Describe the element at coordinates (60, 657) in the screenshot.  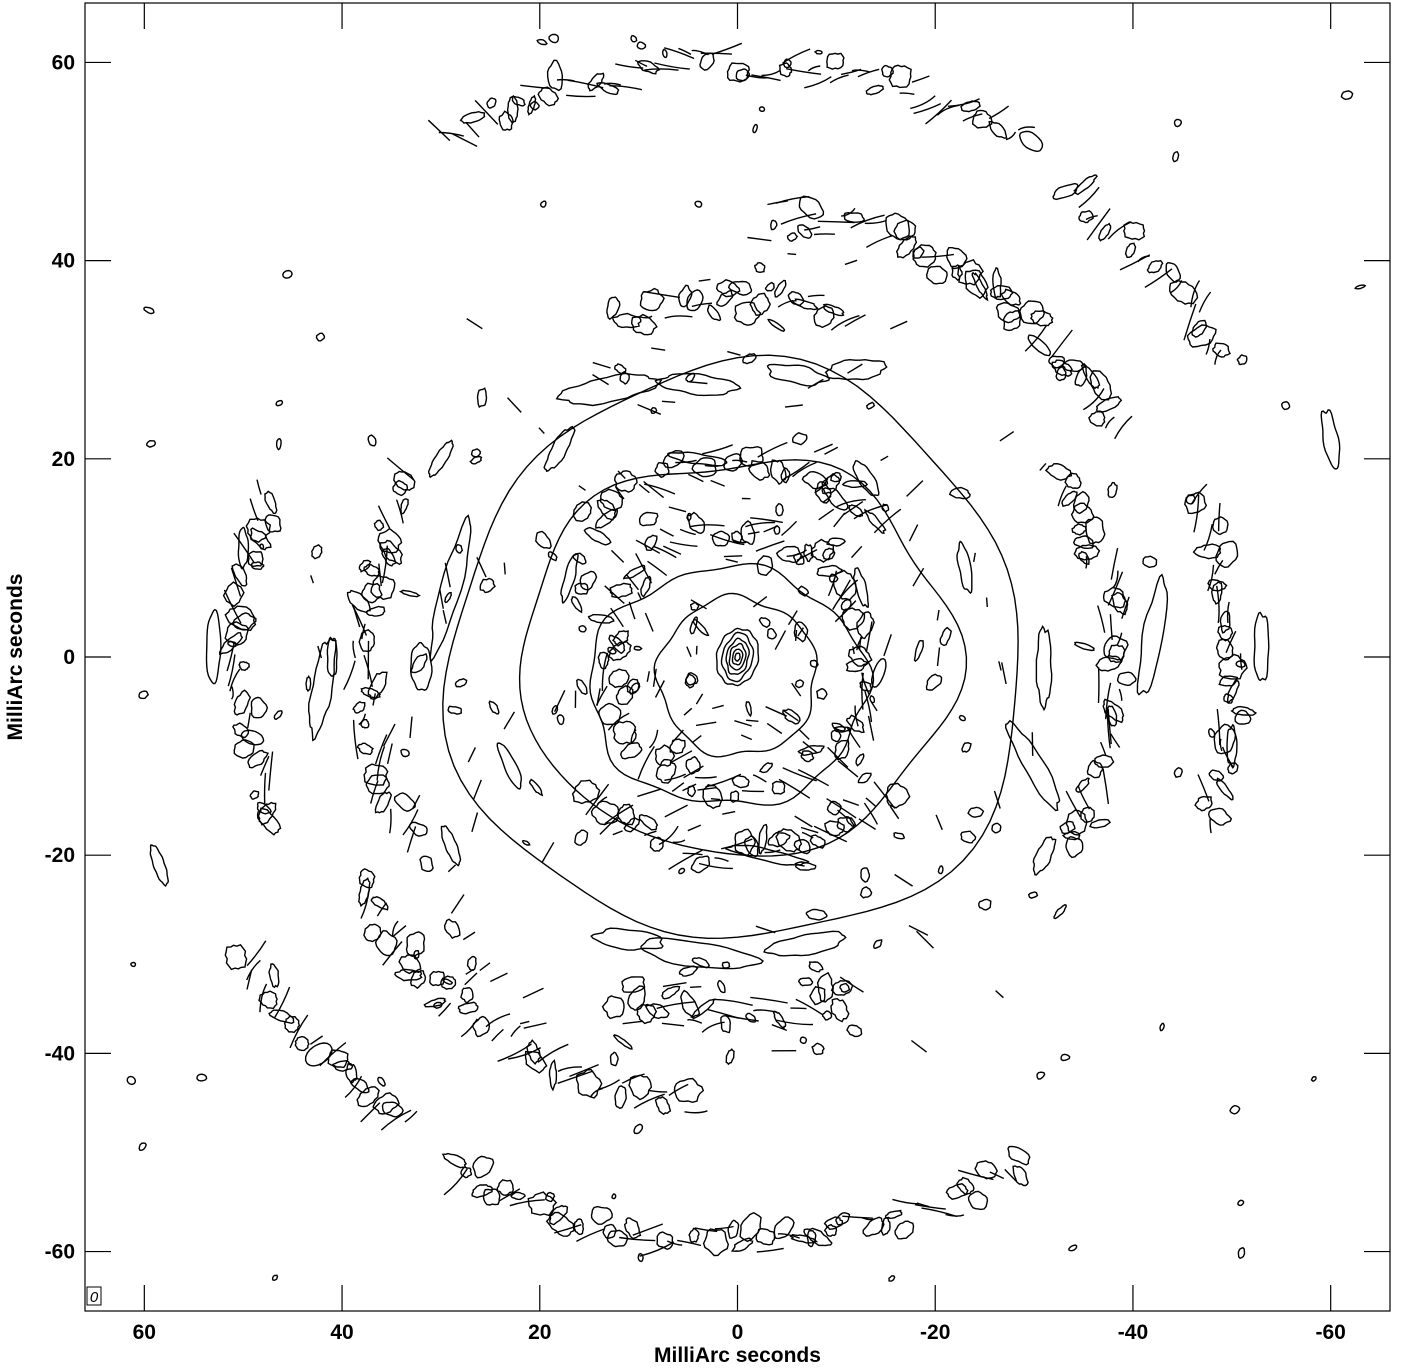
I see `y-axis-tick-labels: 60 40 20 0 -20 -40 -60` at that location.